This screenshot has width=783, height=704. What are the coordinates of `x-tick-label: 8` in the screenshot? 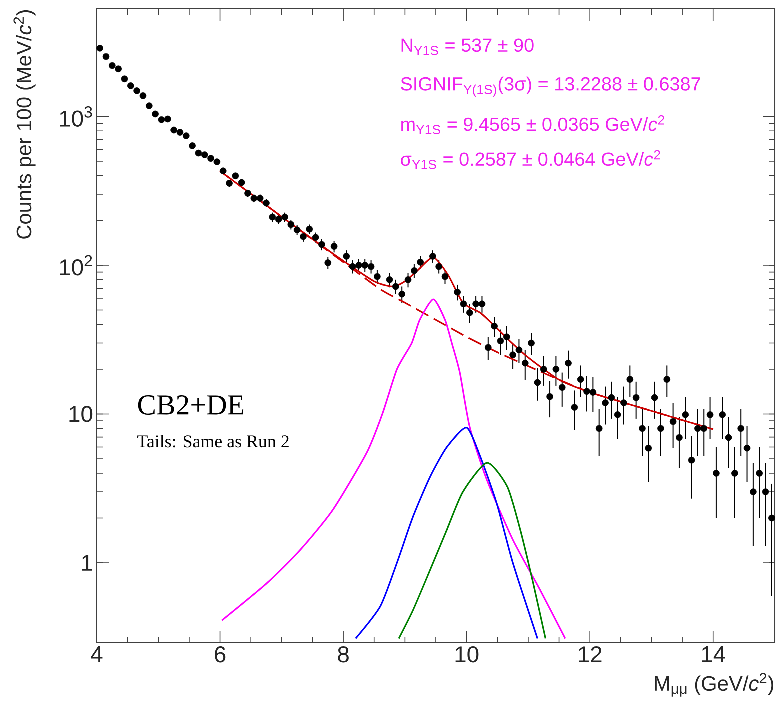 It's located at (343, 654).